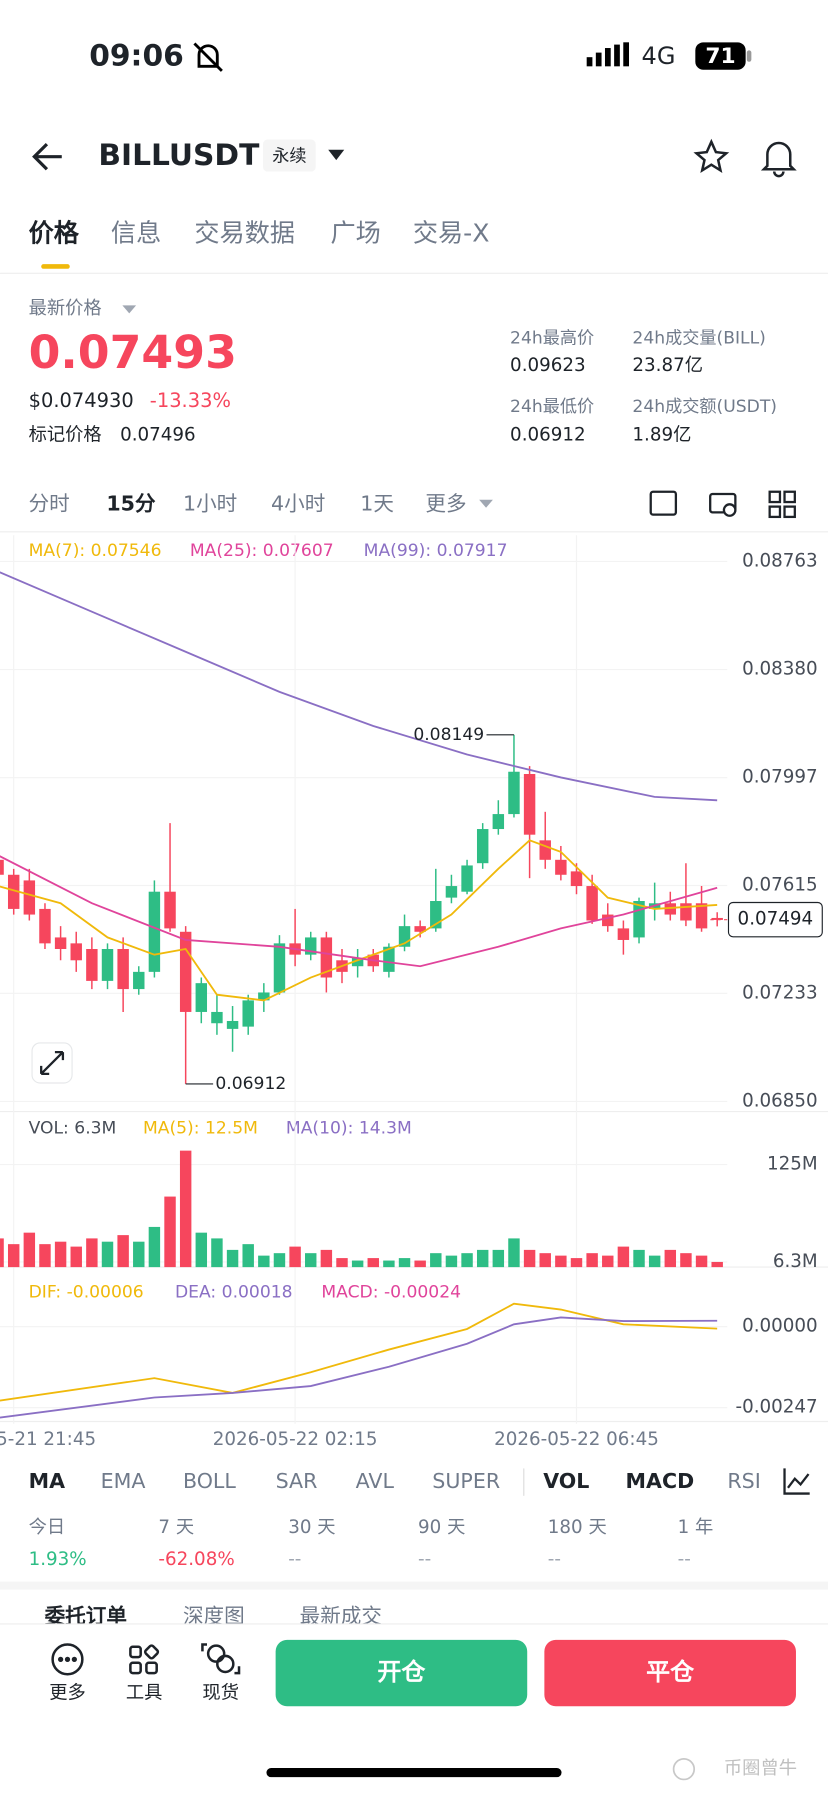  What do you see at coordinates (47, 1481) in the screenshot?
I see `indicator: MA` at bounding box center [47, 1481].